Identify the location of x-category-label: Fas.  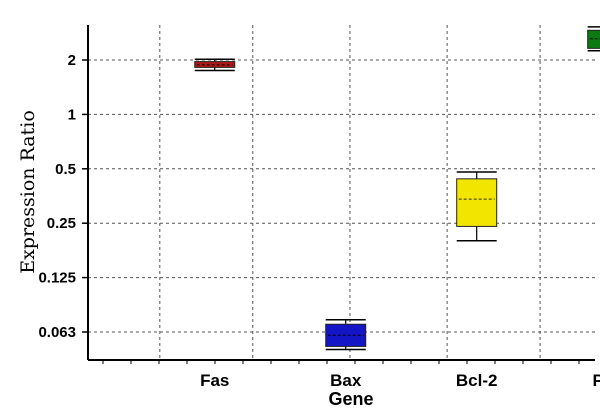
(214, 380).